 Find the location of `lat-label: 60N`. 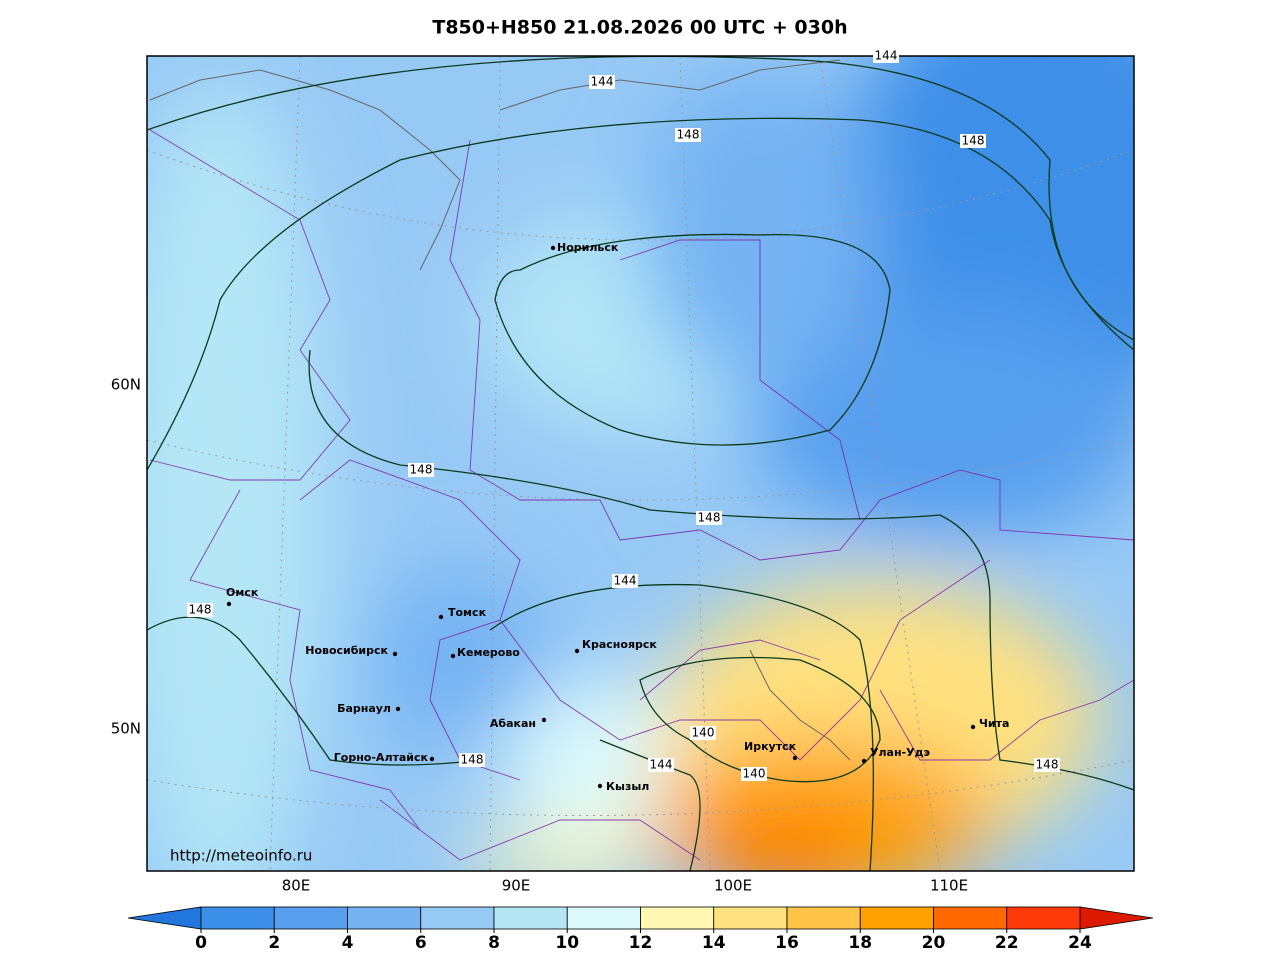

lat-label: 60N is located at coordinates (126, 385).